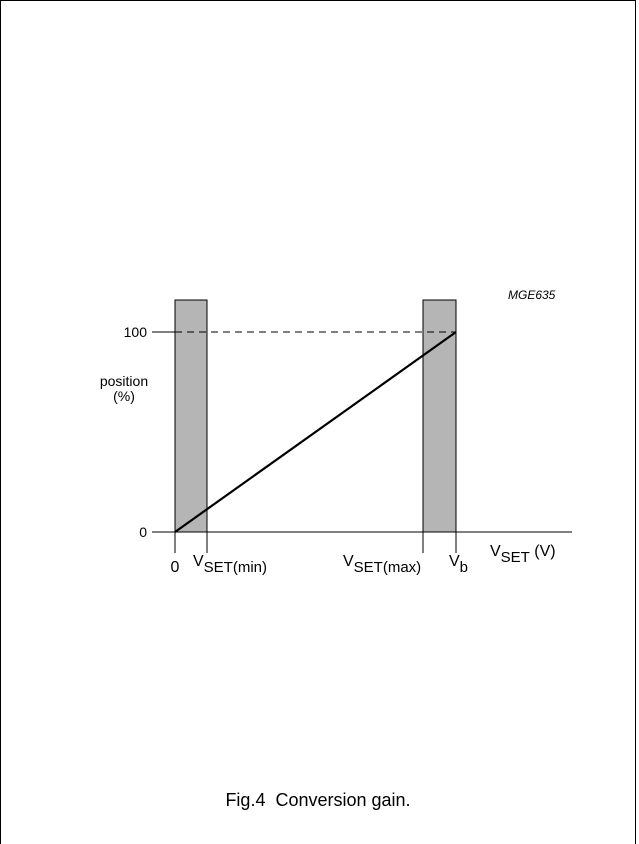 The image size is (639, 844). I want to click on y-axis-label-line-1: position, so click(124, 381).